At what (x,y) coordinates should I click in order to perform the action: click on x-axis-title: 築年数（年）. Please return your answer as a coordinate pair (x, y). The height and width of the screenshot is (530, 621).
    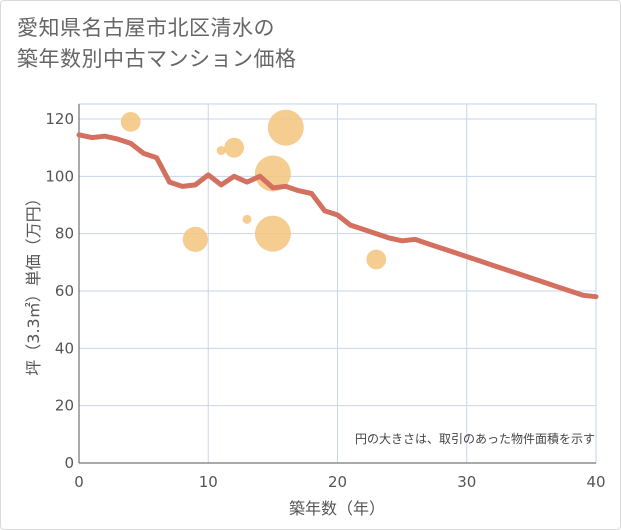
    Looking at the image, I should click on (337, 508).